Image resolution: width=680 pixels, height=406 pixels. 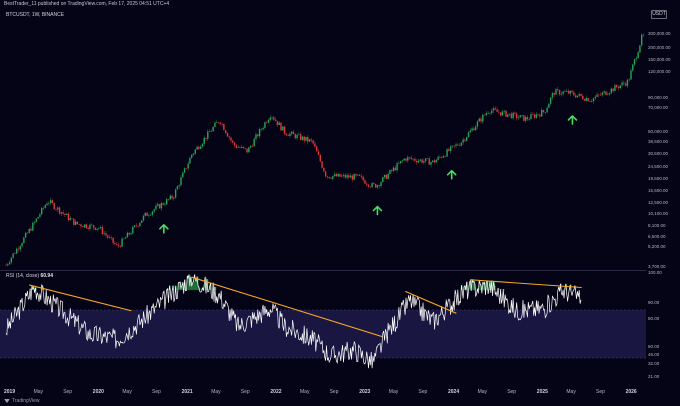 What do you see at coordinates (659, 33) in the screenshot?
I see `price-axis-label: 300,000.00` at bounding box center [659, 33].